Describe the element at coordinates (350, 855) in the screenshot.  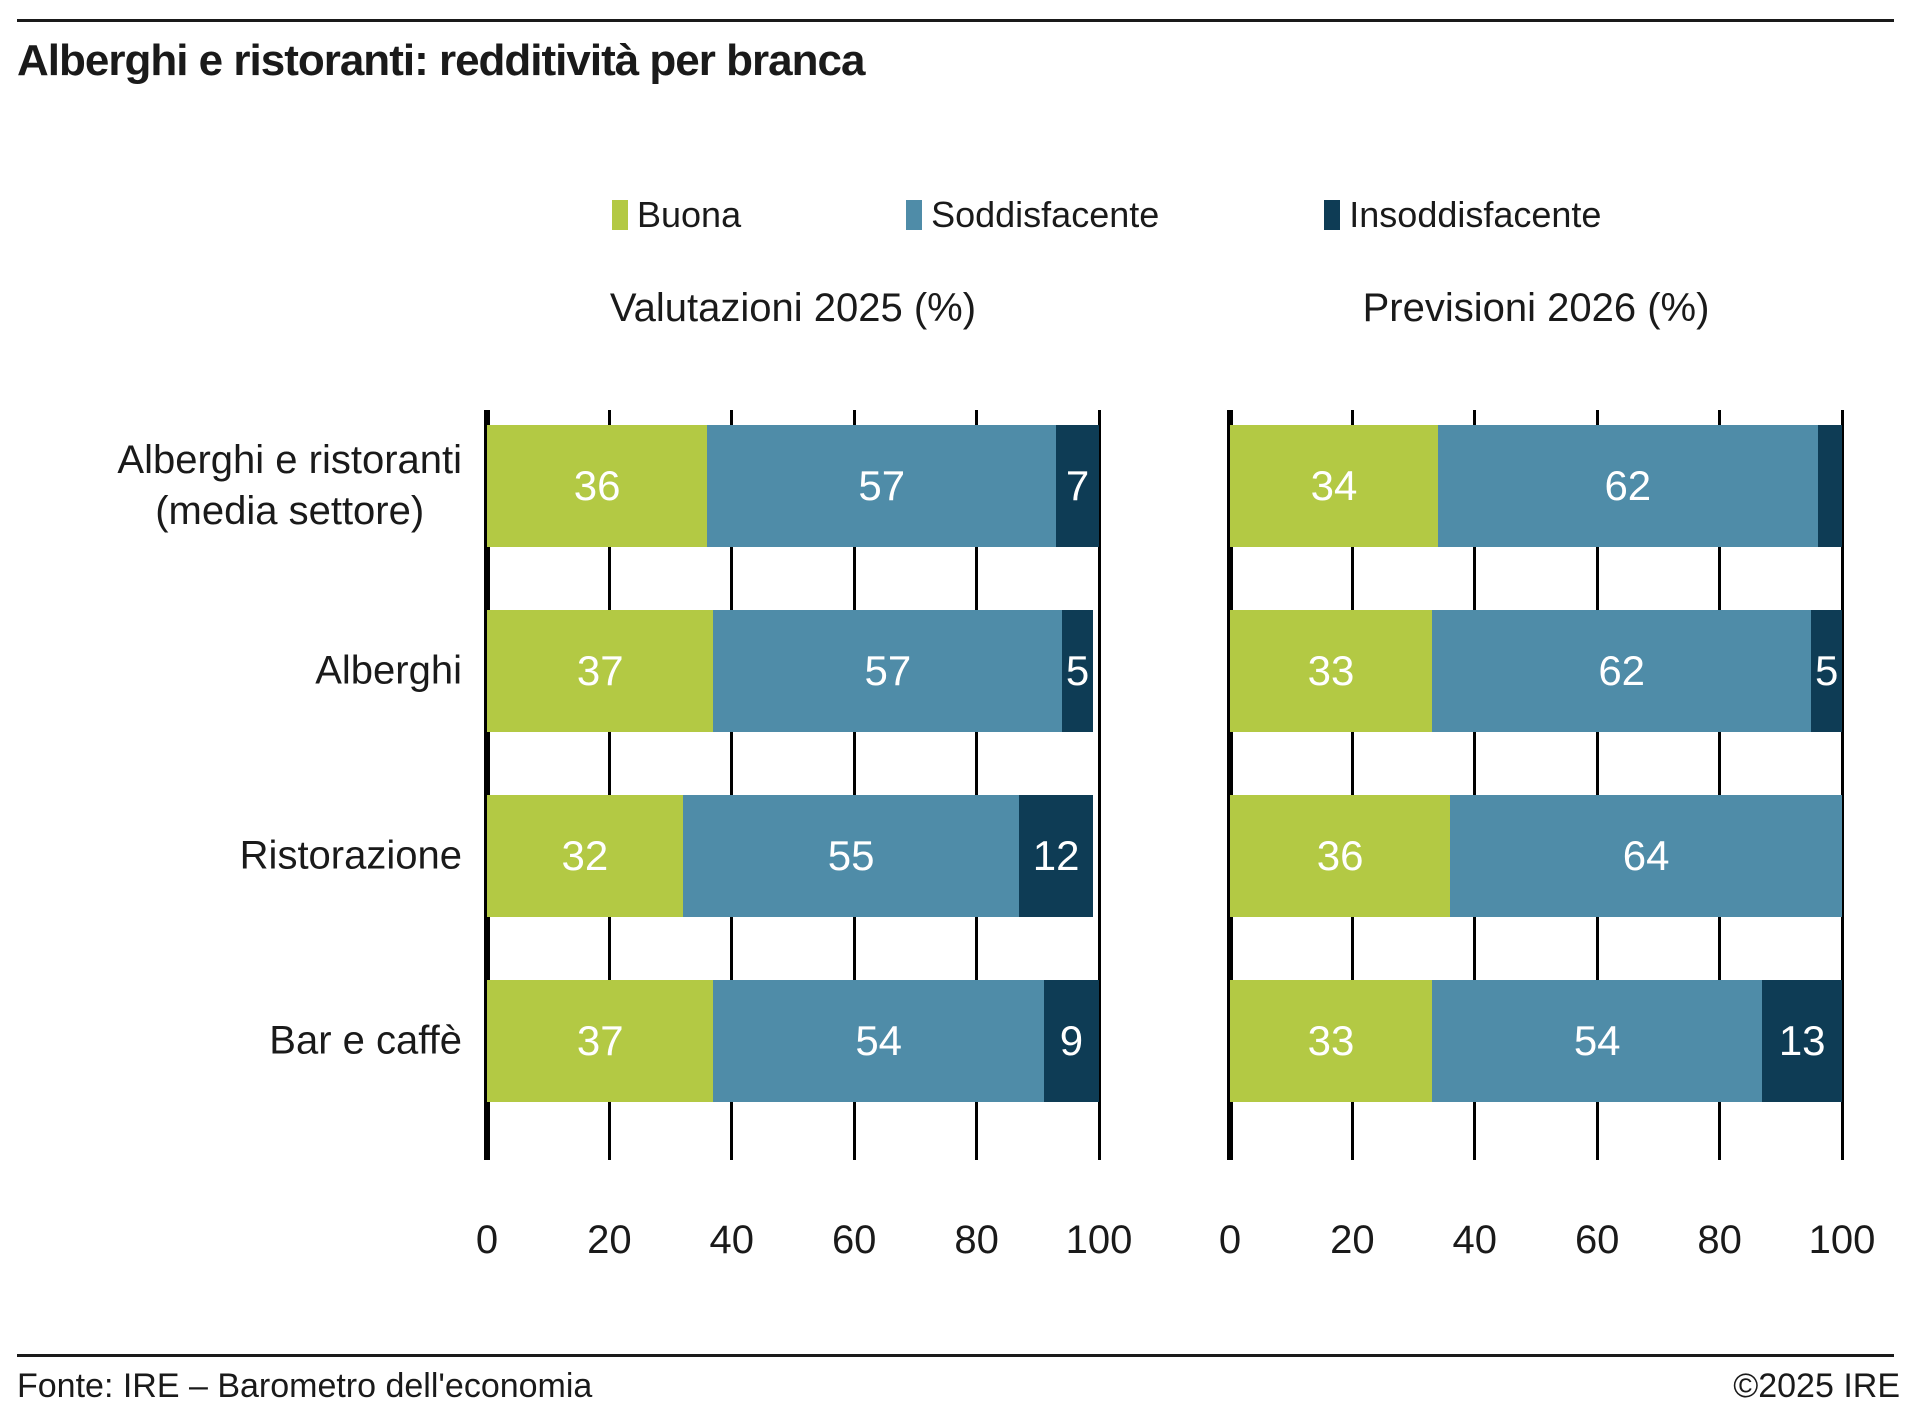
I see `category-label: Ristorazione` at that location.